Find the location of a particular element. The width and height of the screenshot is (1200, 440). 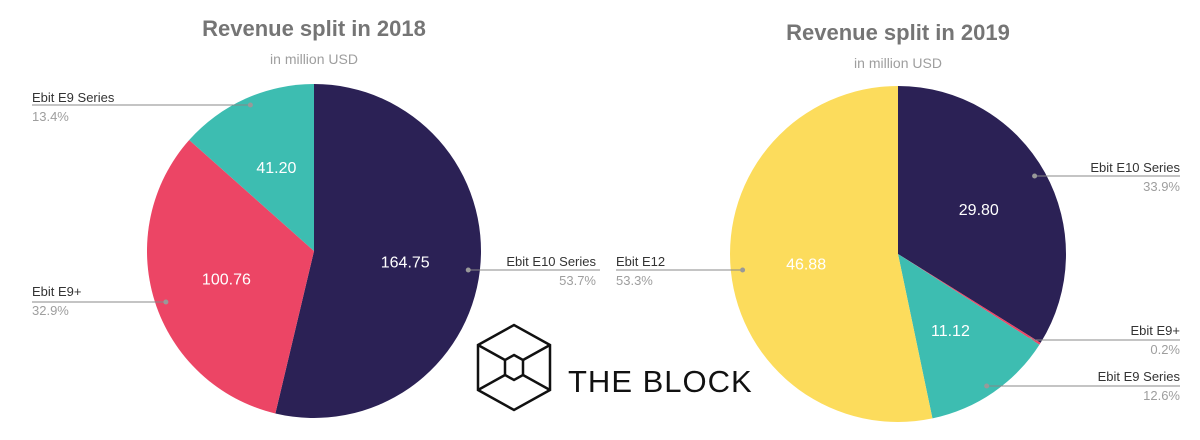

chart-subtitle-2018: in million USD is located at coordinates (314, 59).